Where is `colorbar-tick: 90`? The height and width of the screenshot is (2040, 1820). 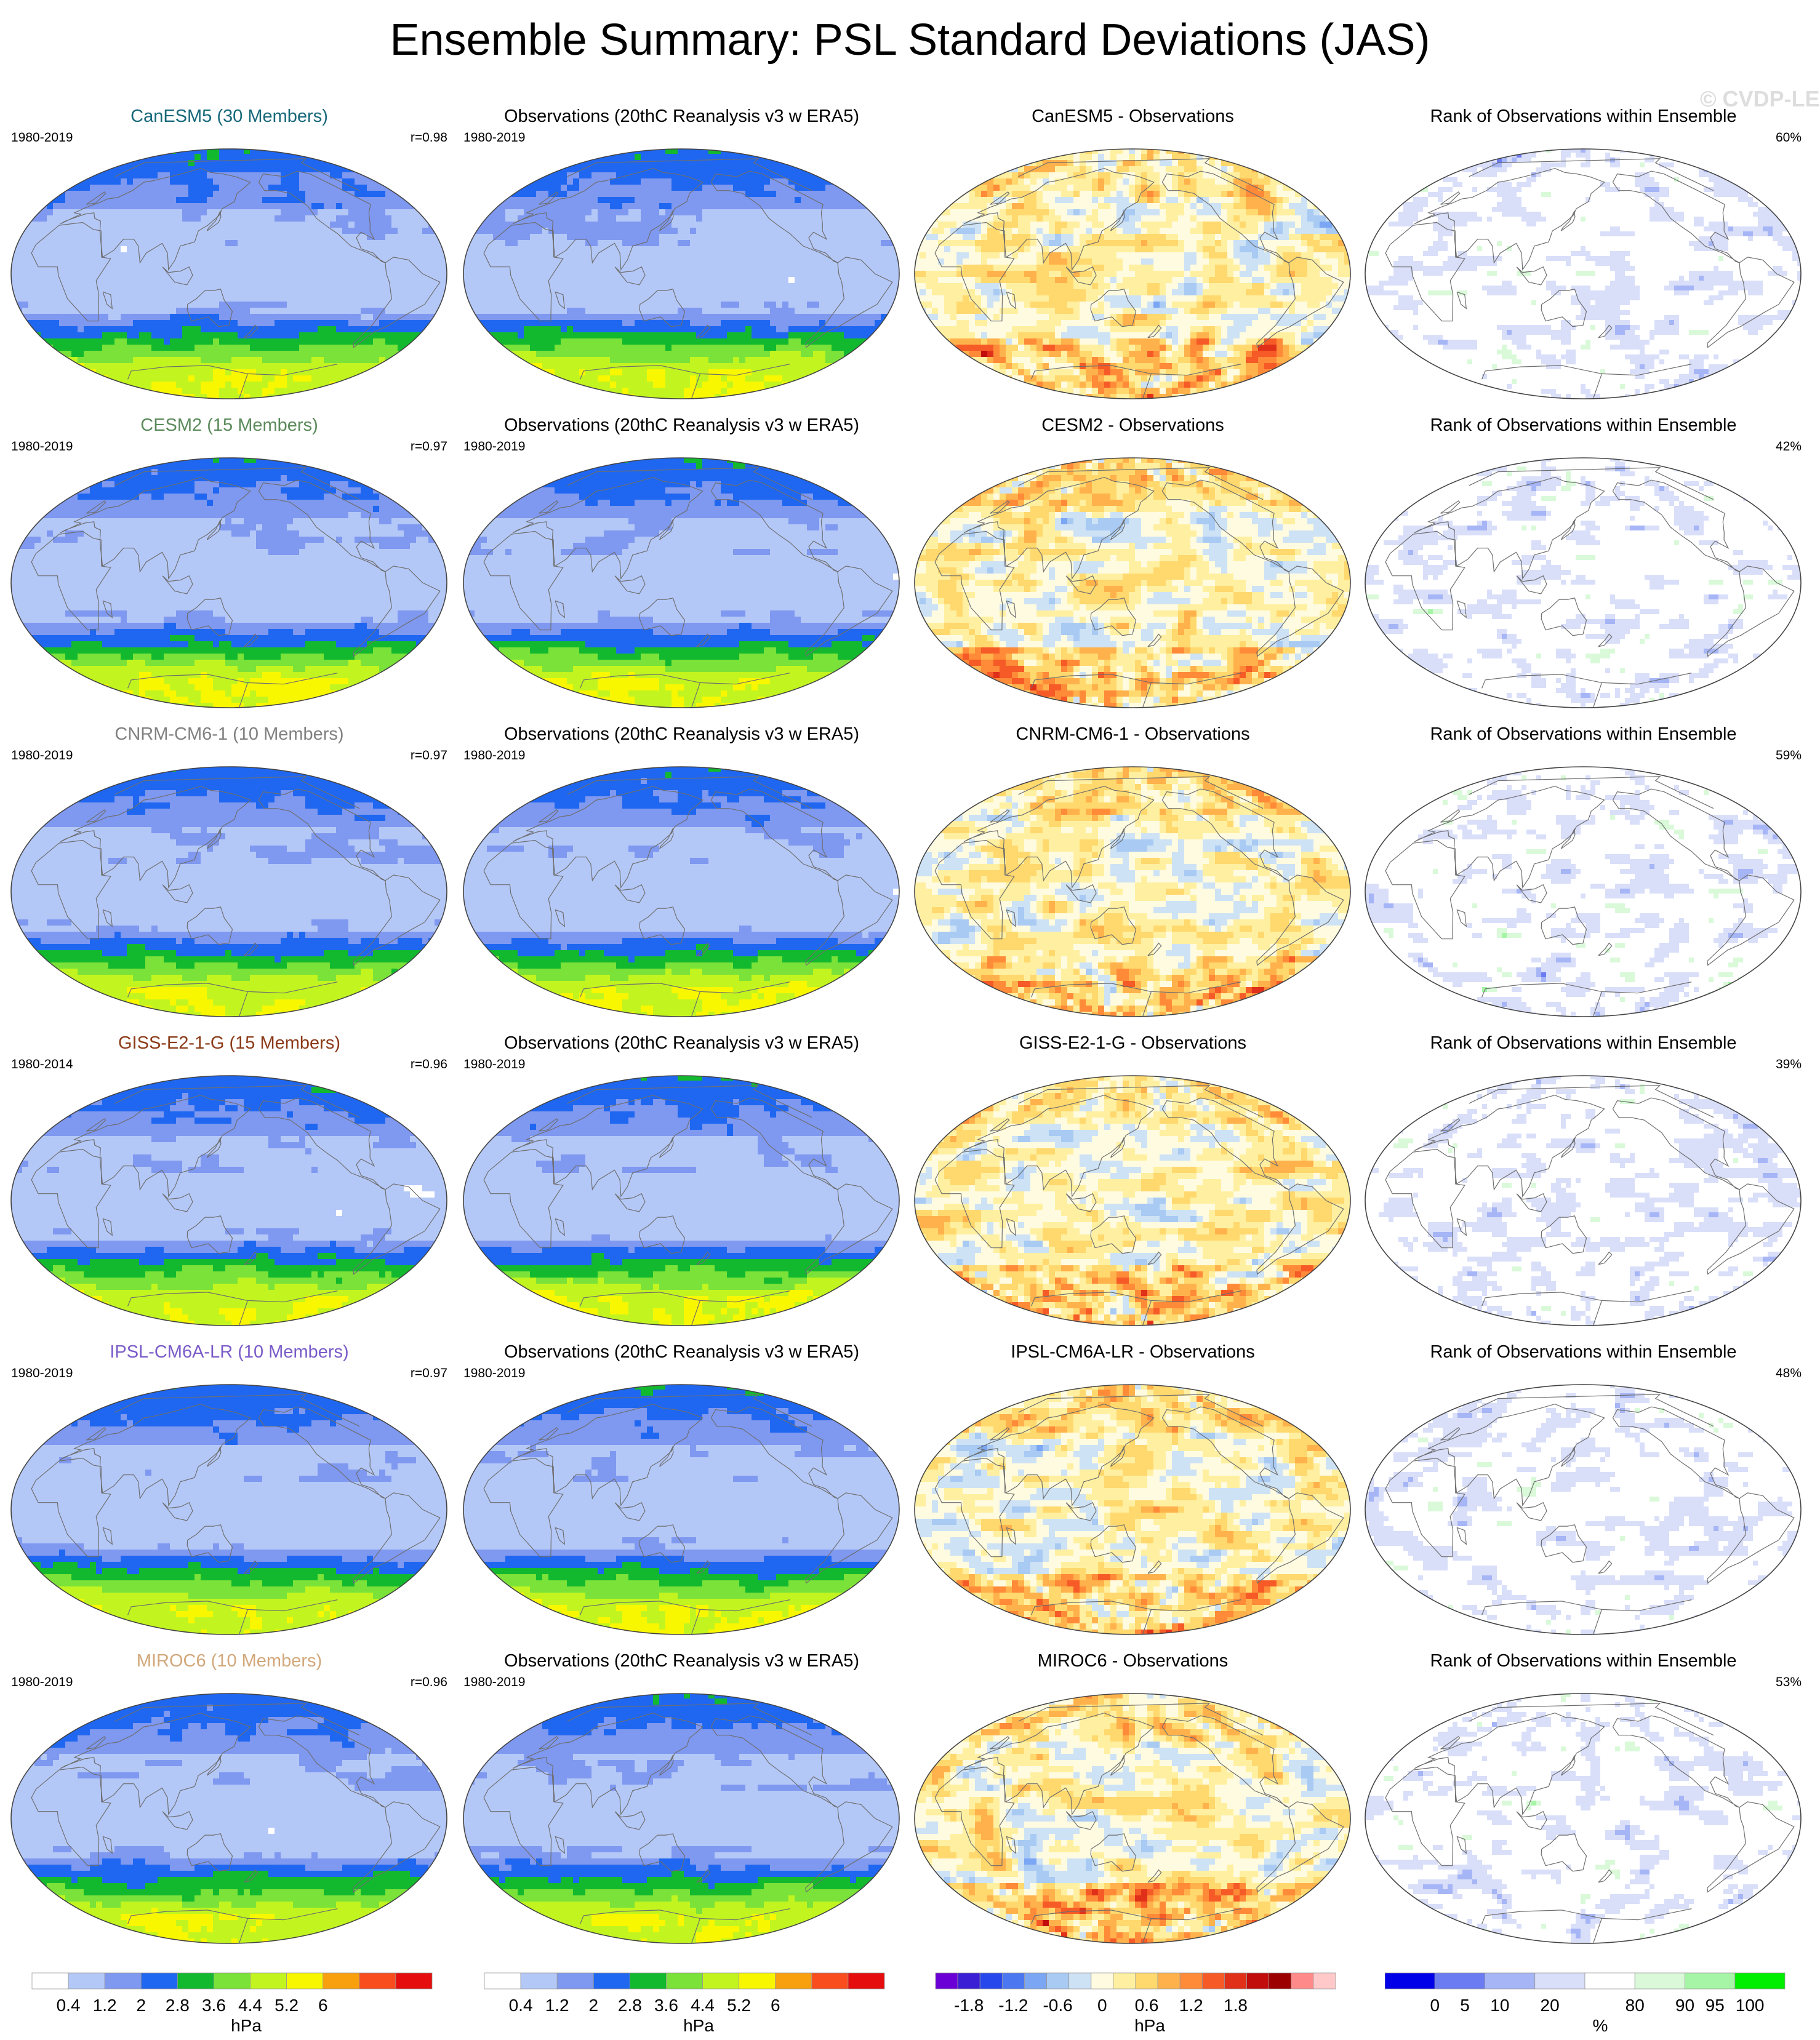
colorbar-tick: 90 is located at coordinates (1684, 2005).